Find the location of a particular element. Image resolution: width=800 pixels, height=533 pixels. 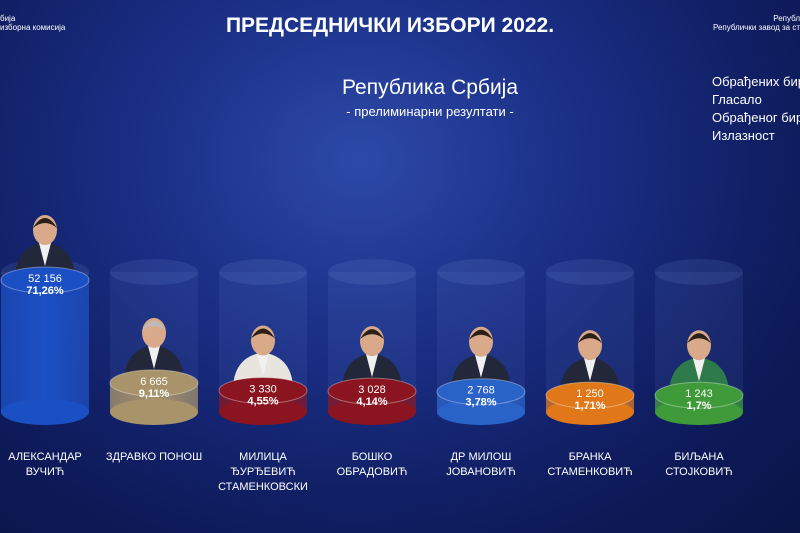

percent-label: 3,78% is located at coordinates (480, 403).